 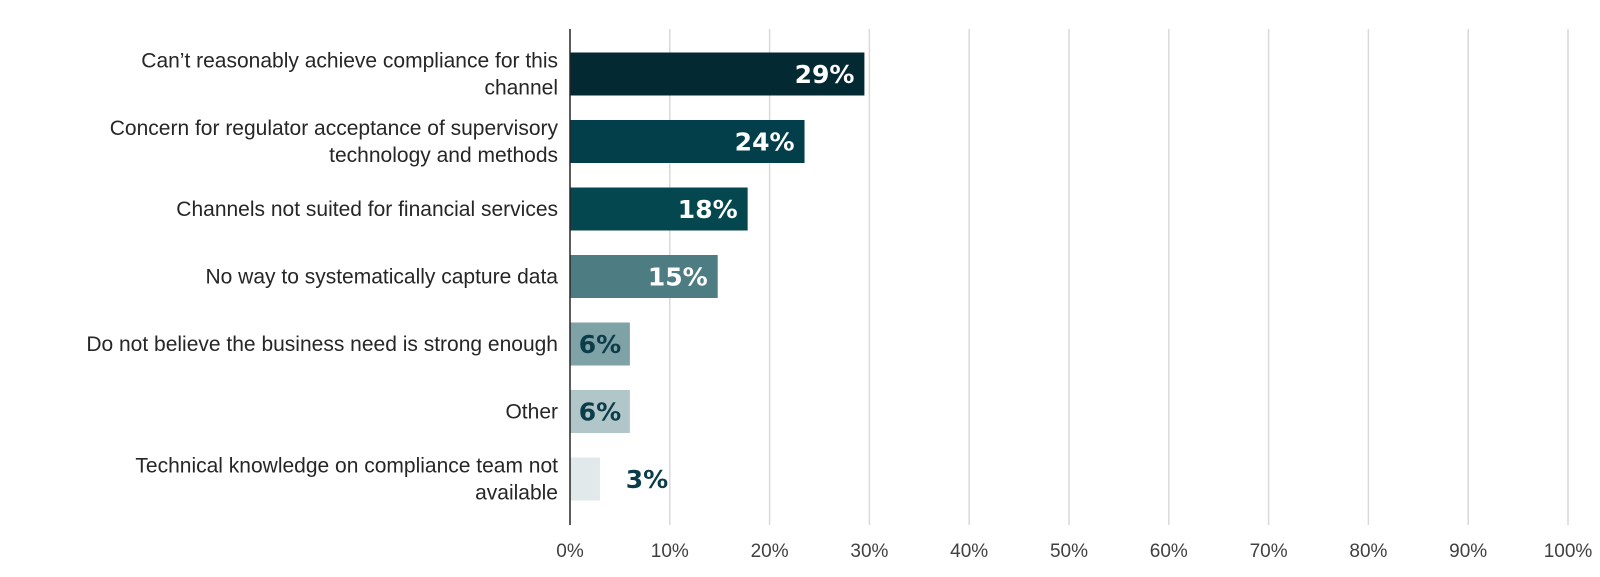 I want to click on x-tick-label: 70%, so click(x=1269, y=551).